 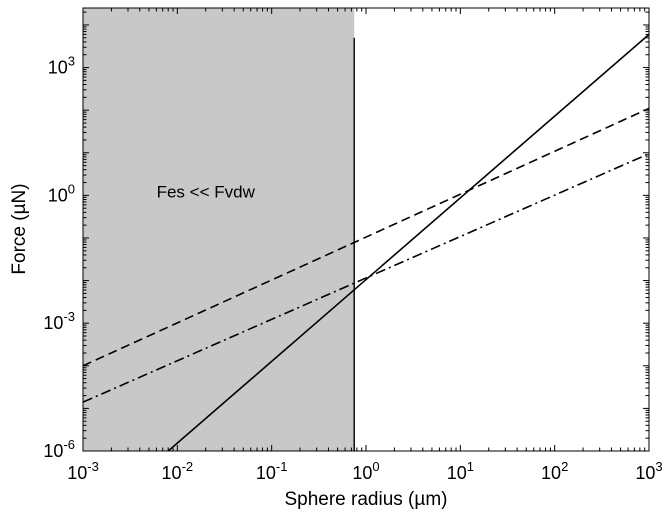 I want to click on y-tick-label: 10⁰, so click(x=61, y=193).